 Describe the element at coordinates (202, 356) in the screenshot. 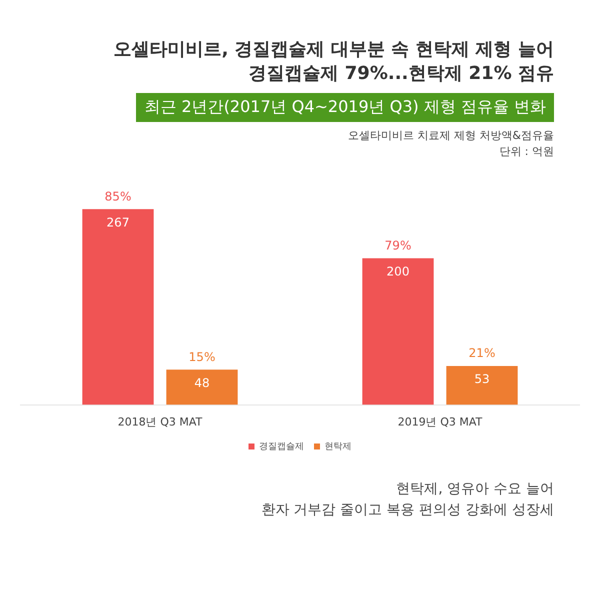

I see `annotation: 15%` at that location.